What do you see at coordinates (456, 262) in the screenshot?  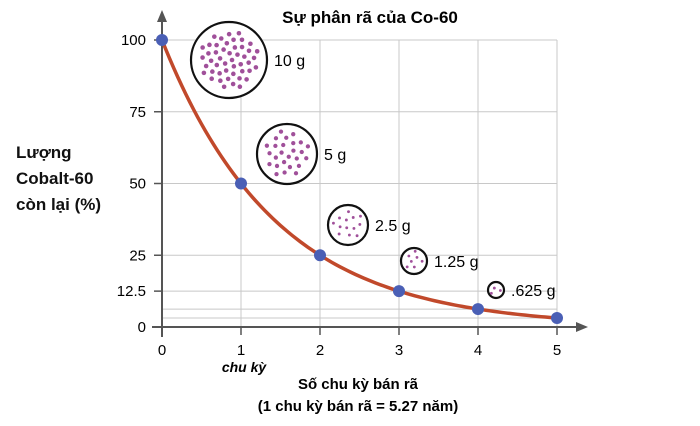 I see `sample-mass-label: 1.25 g` at bounding box center [456, 262].